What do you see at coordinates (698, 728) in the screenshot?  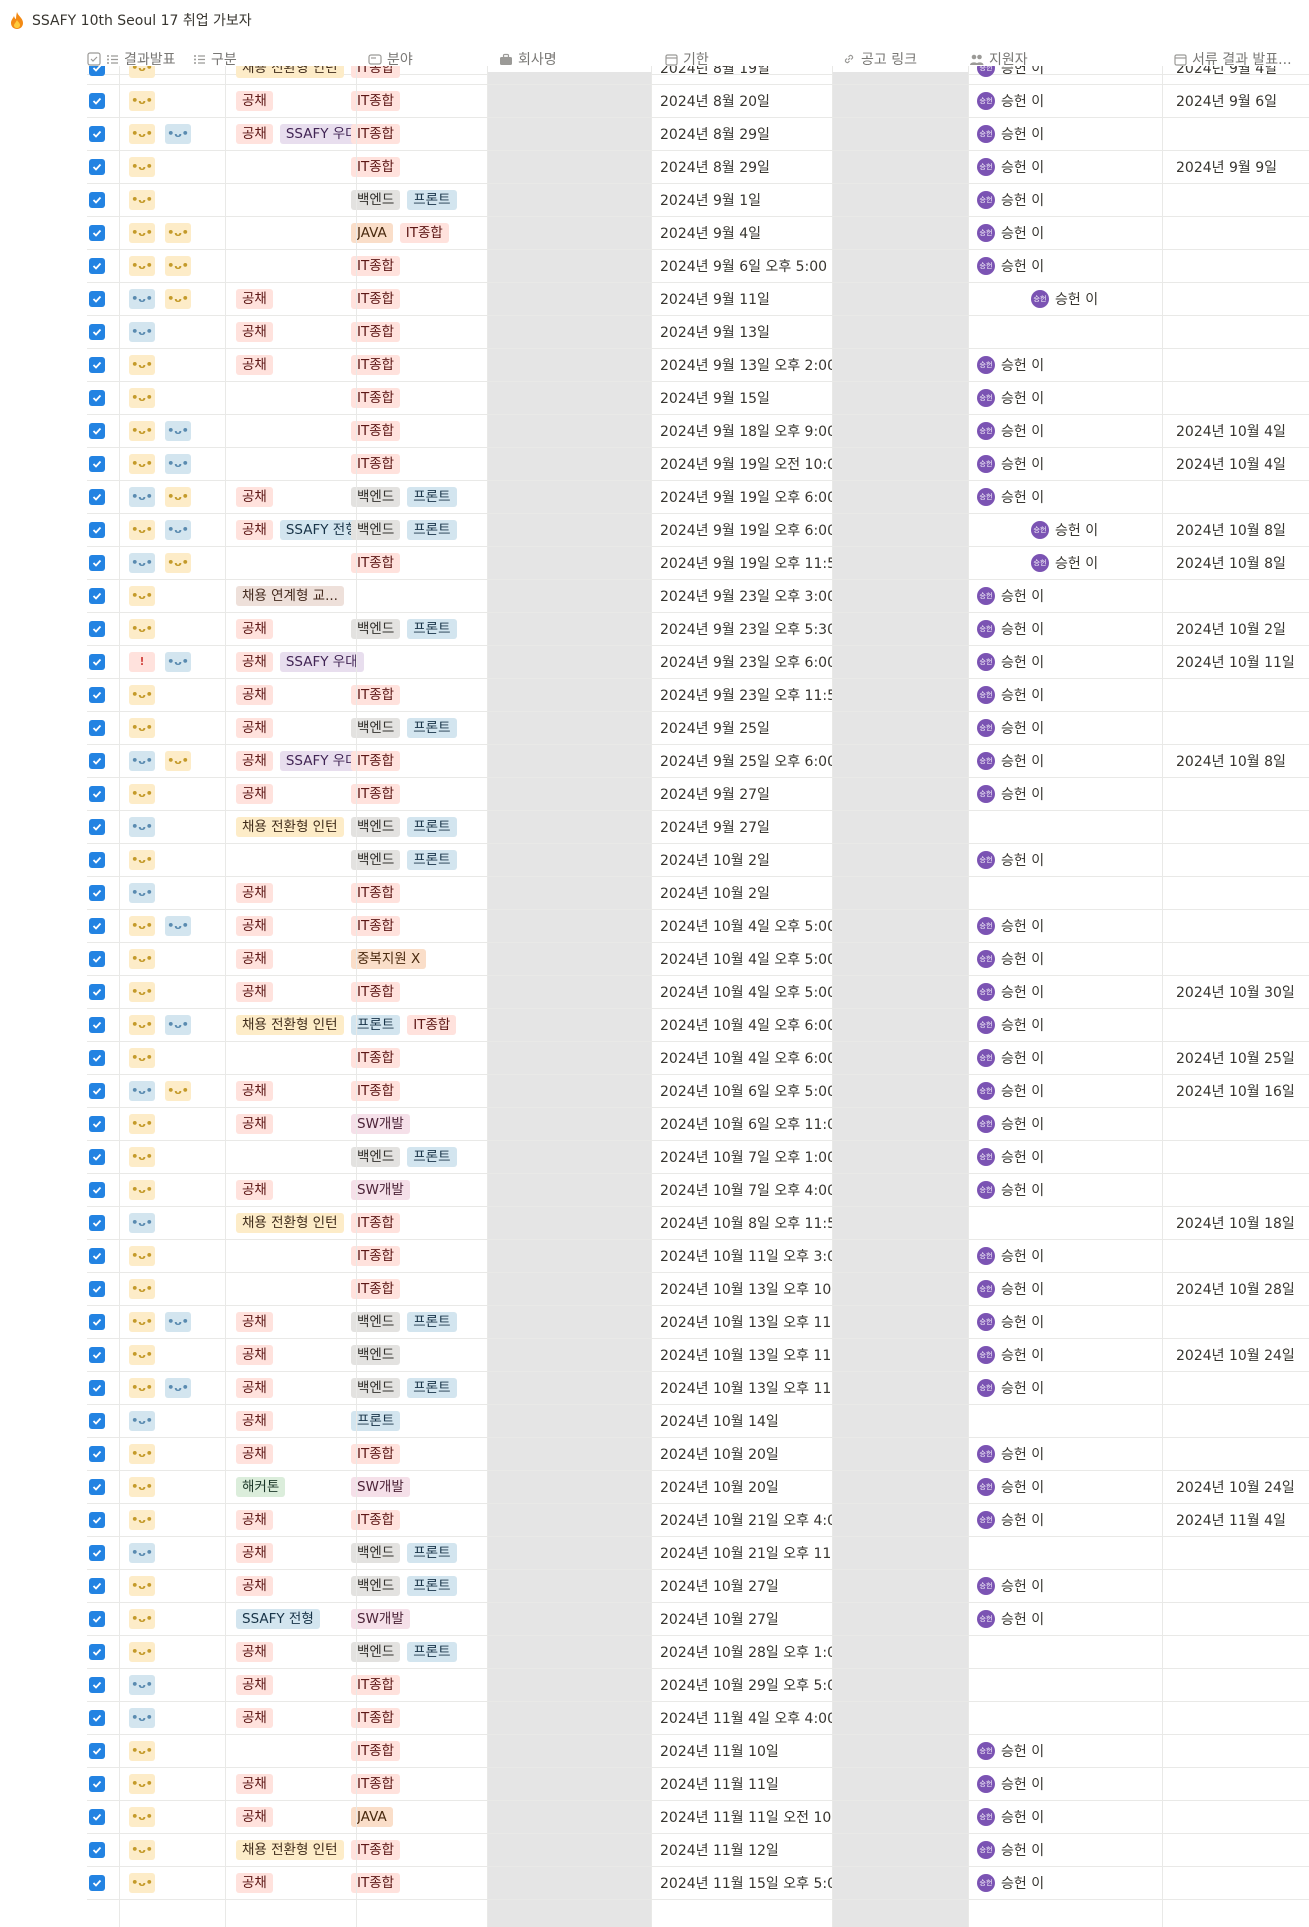 I see `table-row: •ᴗ• 공채 백엔드 프론트 2024년 9월 25일 승헌 승헌 이` at bounding box center [698, 728].